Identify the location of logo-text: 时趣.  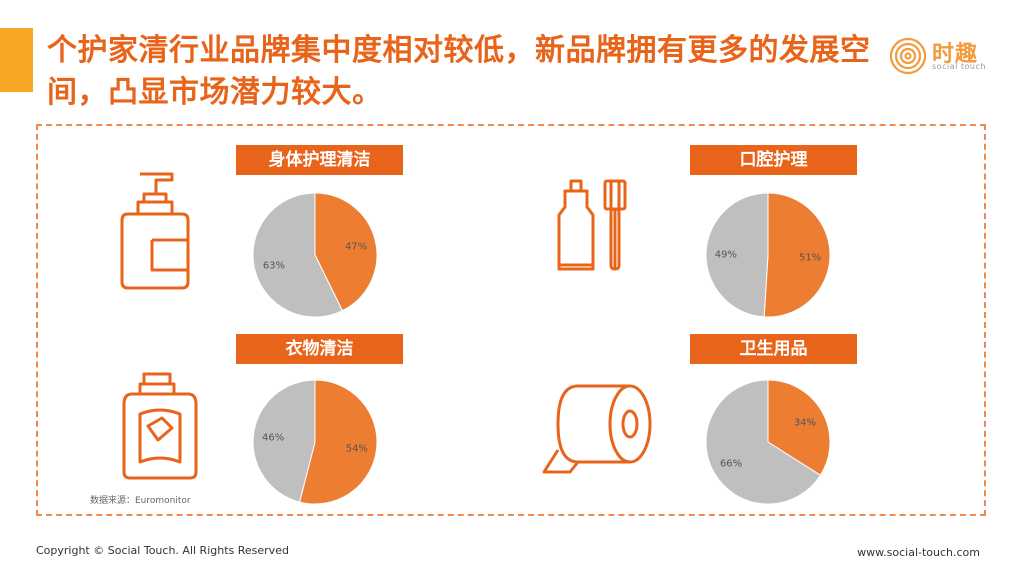
(955, 54).